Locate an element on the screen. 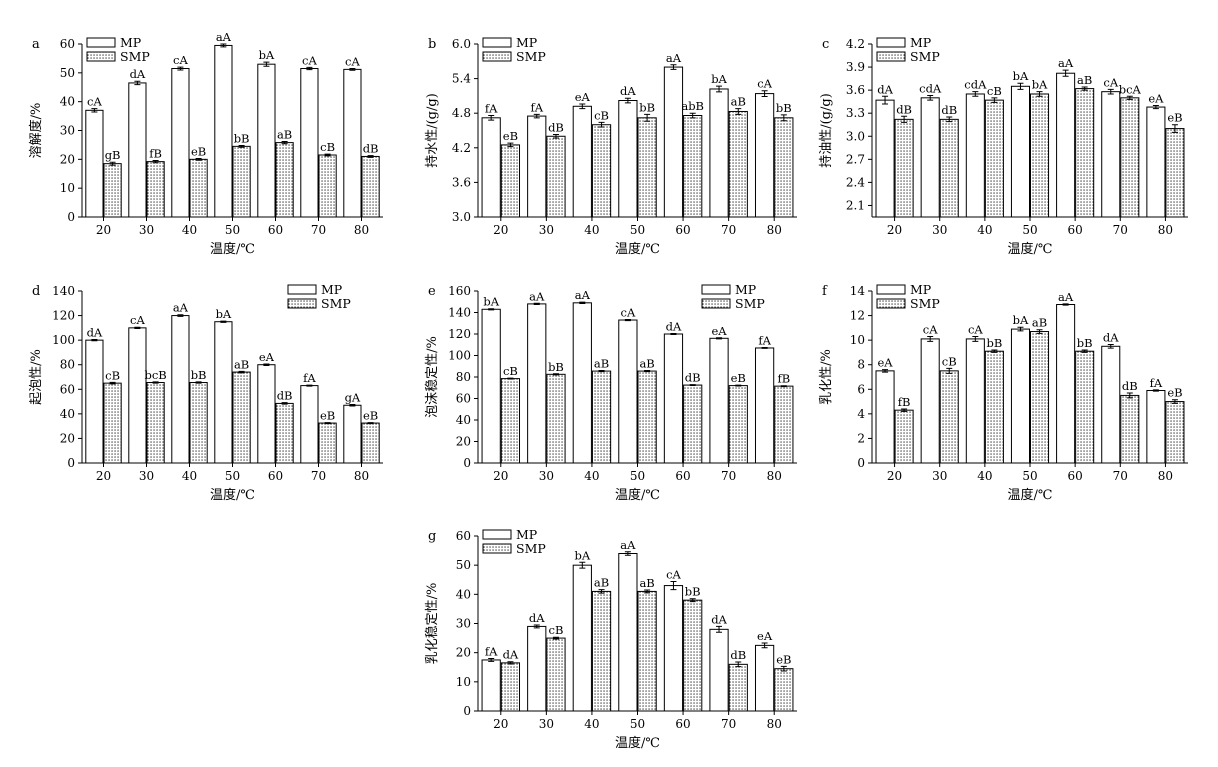 Image resolution: width=1218 pixels, height=767 pixels. y-tick-label: 60 is located at coordinates (463, 536).